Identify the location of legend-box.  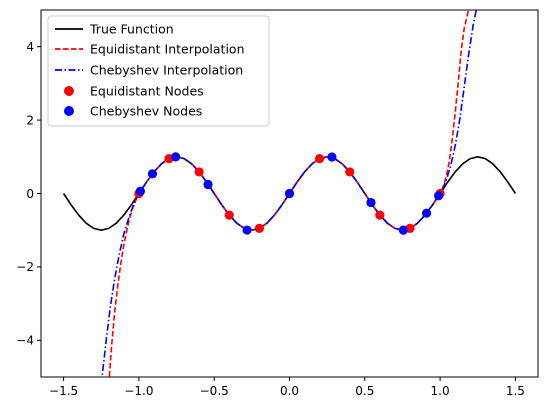
(158, 71).